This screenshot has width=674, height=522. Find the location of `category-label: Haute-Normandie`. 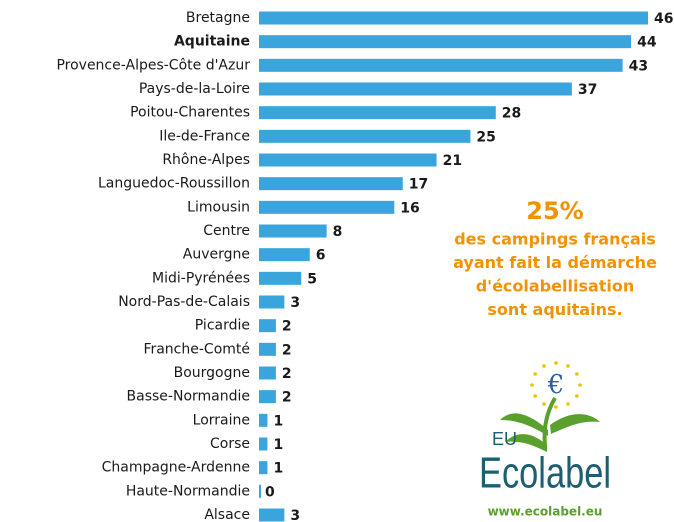

category-label: Haute-Normandie is located at coordinates (188, 491).